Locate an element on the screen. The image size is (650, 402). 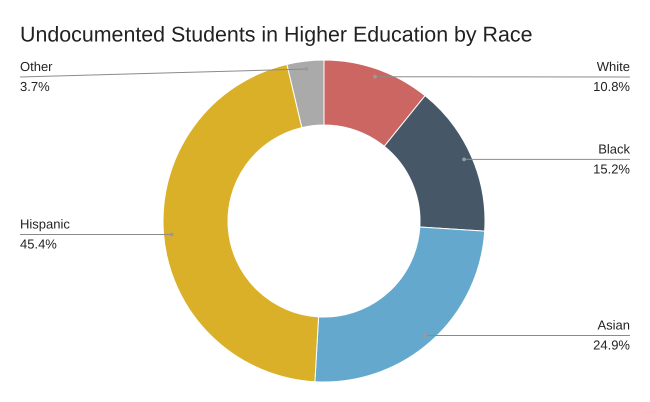
slice-label: Other is located at coordinates (37, 66).